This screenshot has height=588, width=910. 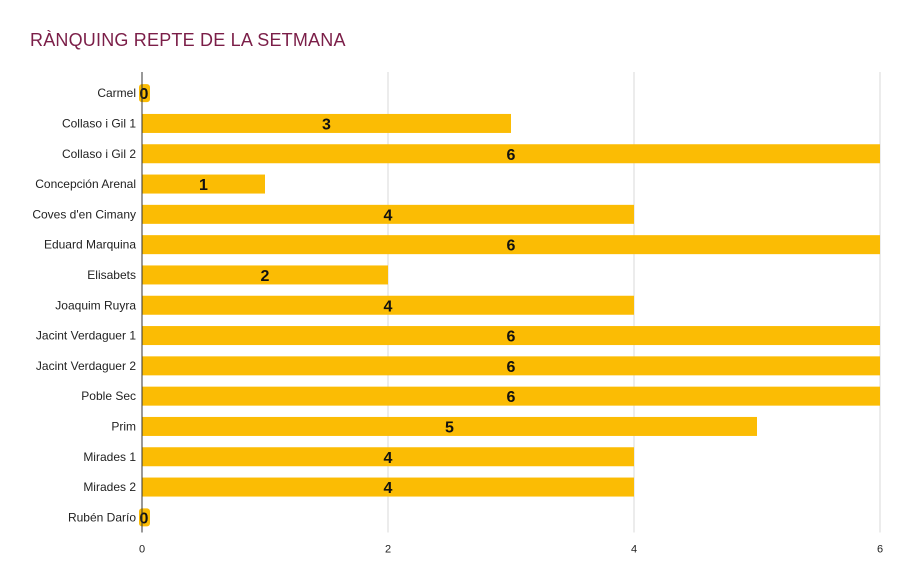 I want to click on data-label: 2, so click(x=265, y=276).